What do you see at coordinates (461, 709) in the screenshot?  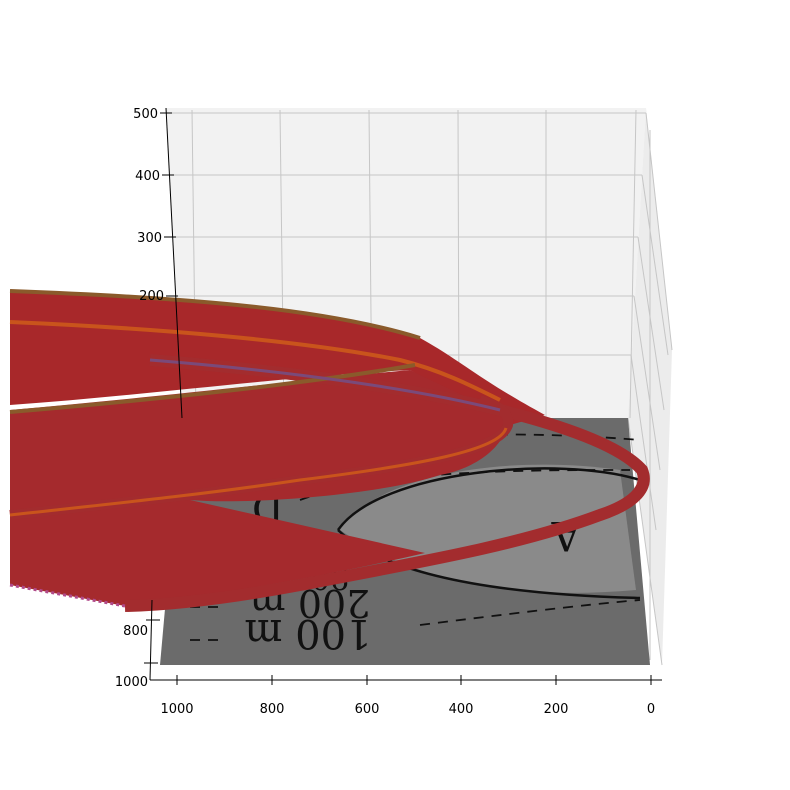 I see `x-tick-label: 400` at bounding box center [461, 709].